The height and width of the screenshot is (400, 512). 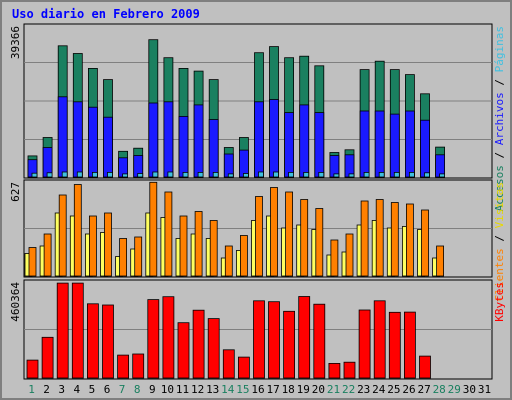 I want to click on x-tick-label-day-1: 1, so click(x=31, y=389).